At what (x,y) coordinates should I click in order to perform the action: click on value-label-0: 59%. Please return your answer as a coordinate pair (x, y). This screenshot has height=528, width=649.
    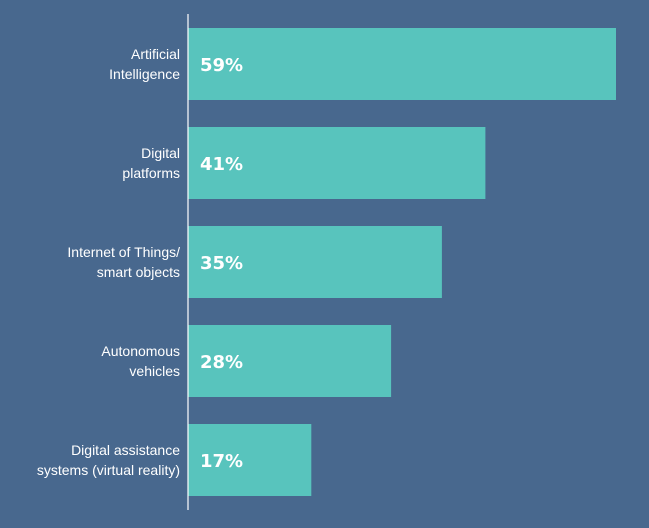
    Looking at the image, I should click on (221, 65).